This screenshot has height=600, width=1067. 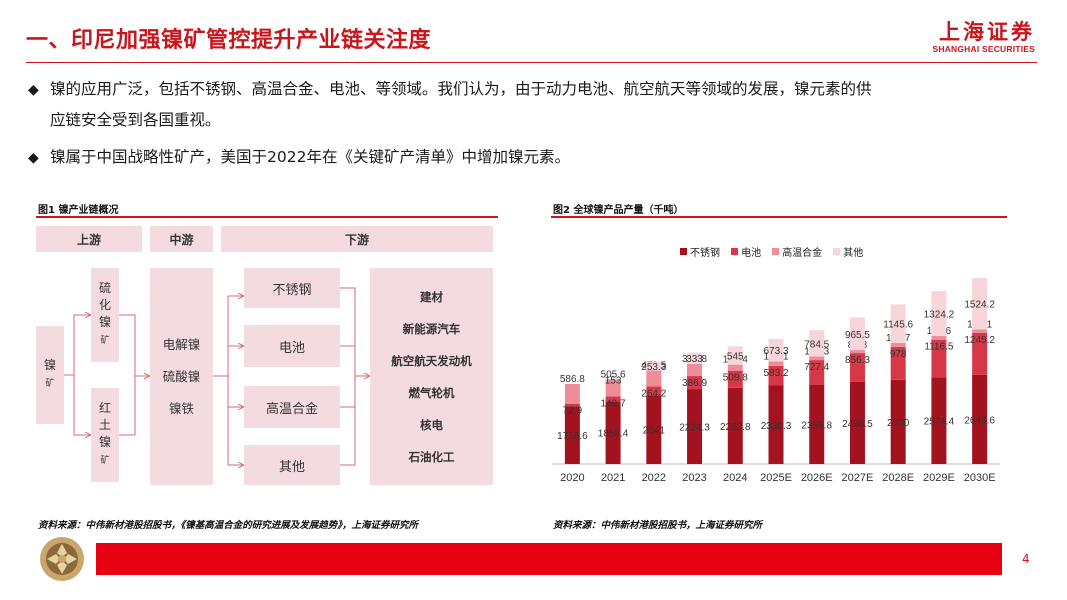 I want to click on bracket-uses, so click(x=348, y=376).